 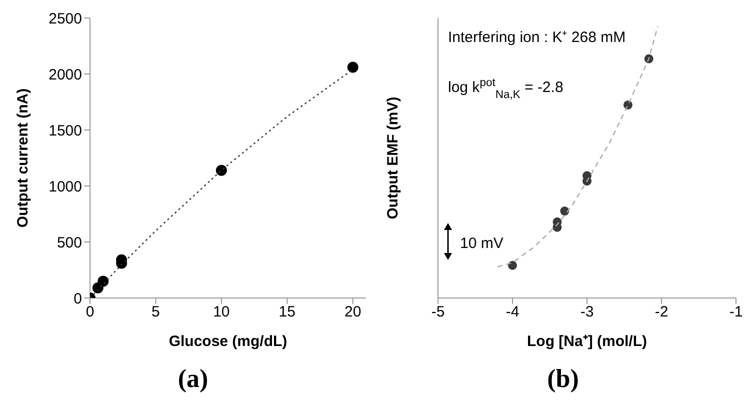 I want to click on x-tick-label: -5, so click(x=438, y=312).